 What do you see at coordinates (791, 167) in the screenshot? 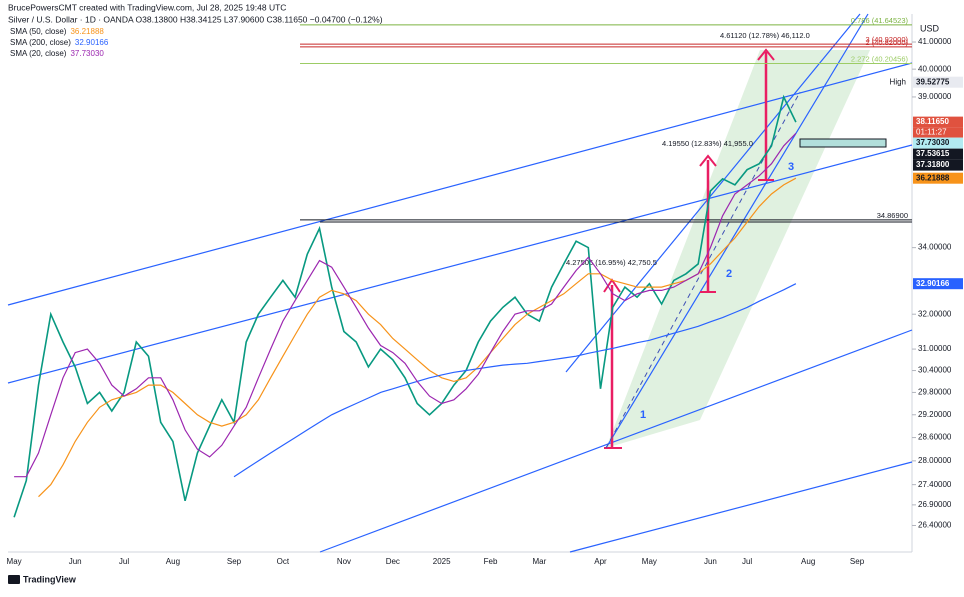
I see `wave-label: 3` at bounding box center [791, 167].